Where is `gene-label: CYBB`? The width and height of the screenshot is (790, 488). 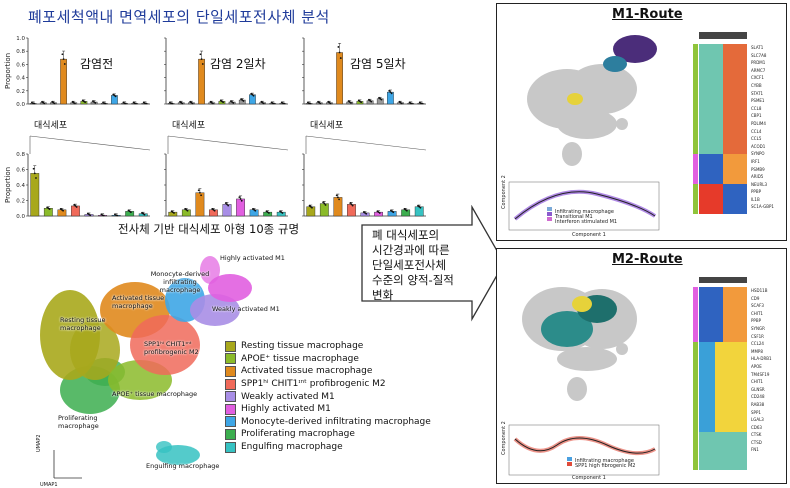 gene-label: CYBB is located at coordinates (756, 85).